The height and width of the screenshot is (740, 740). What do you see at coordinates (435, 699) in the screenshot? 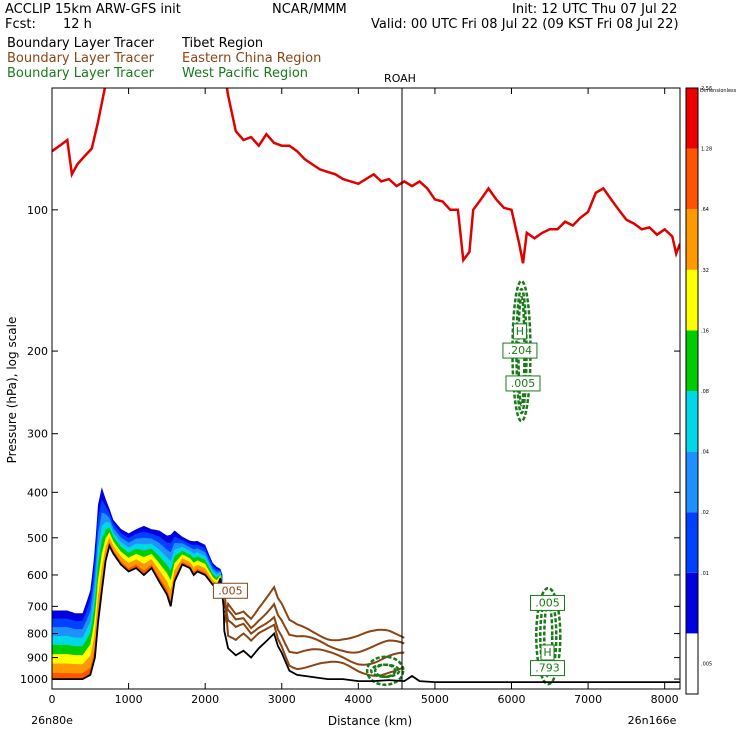
I see `x-tick-label: 5000` at bounding box center [435, 699].